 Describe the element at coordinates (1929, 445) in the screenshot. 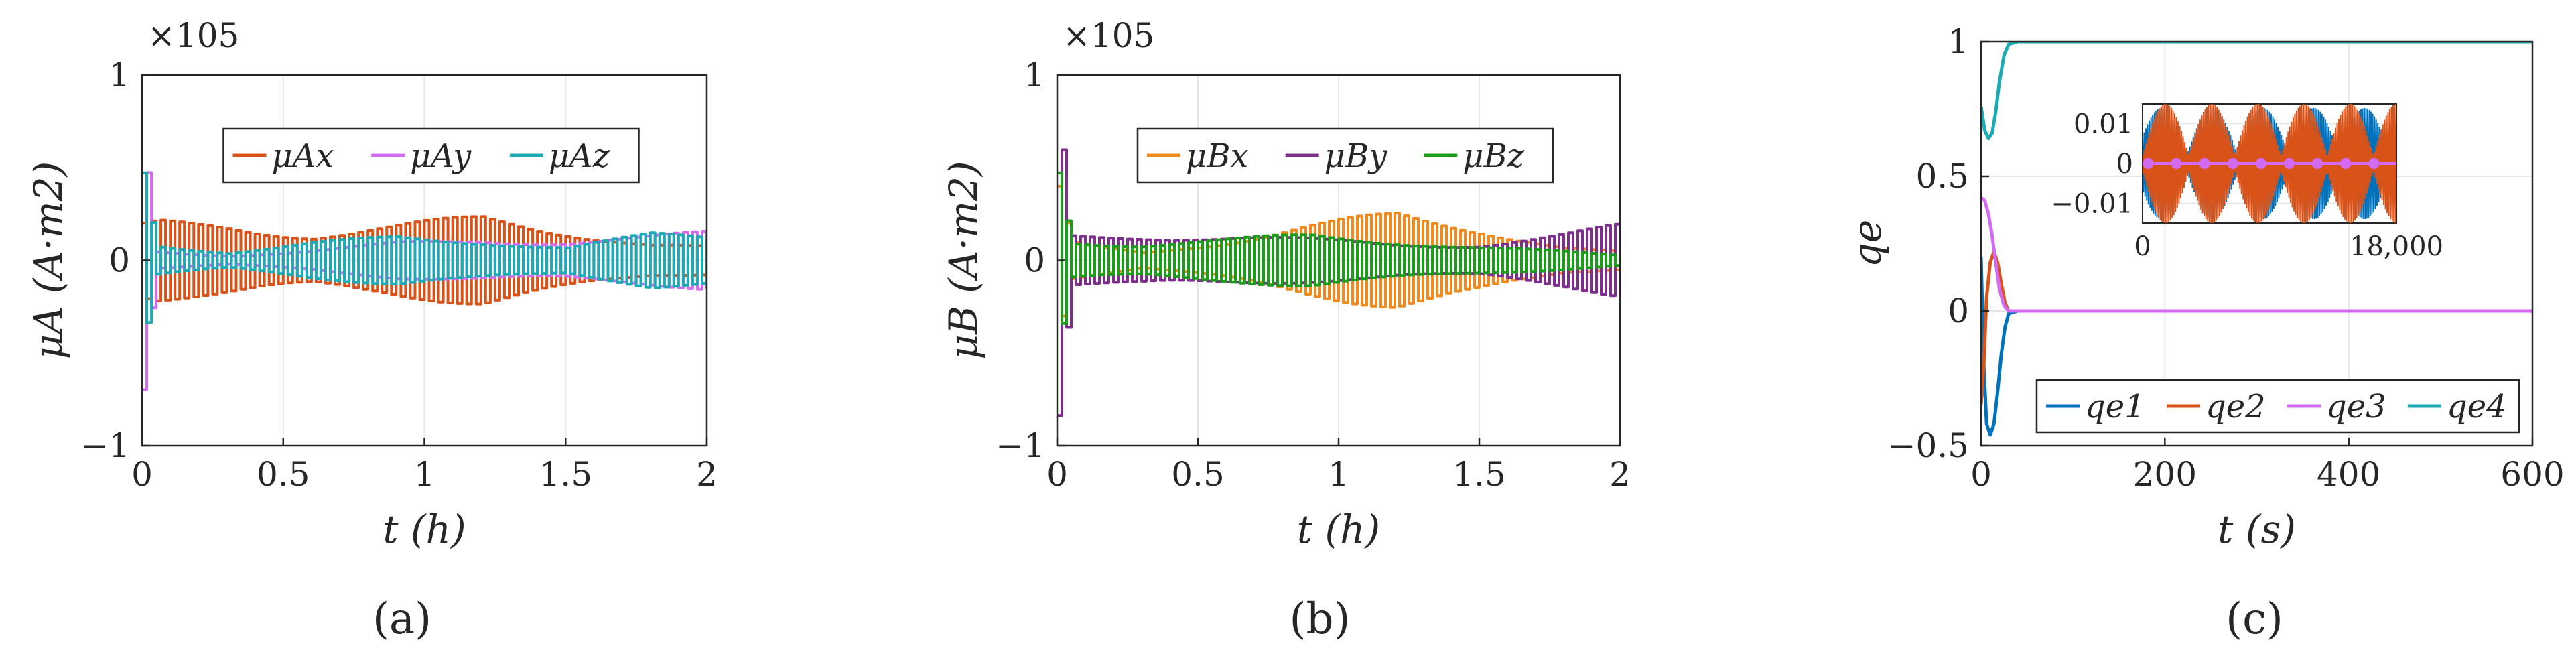

I see `y-tick-label: −0.5` at that location.